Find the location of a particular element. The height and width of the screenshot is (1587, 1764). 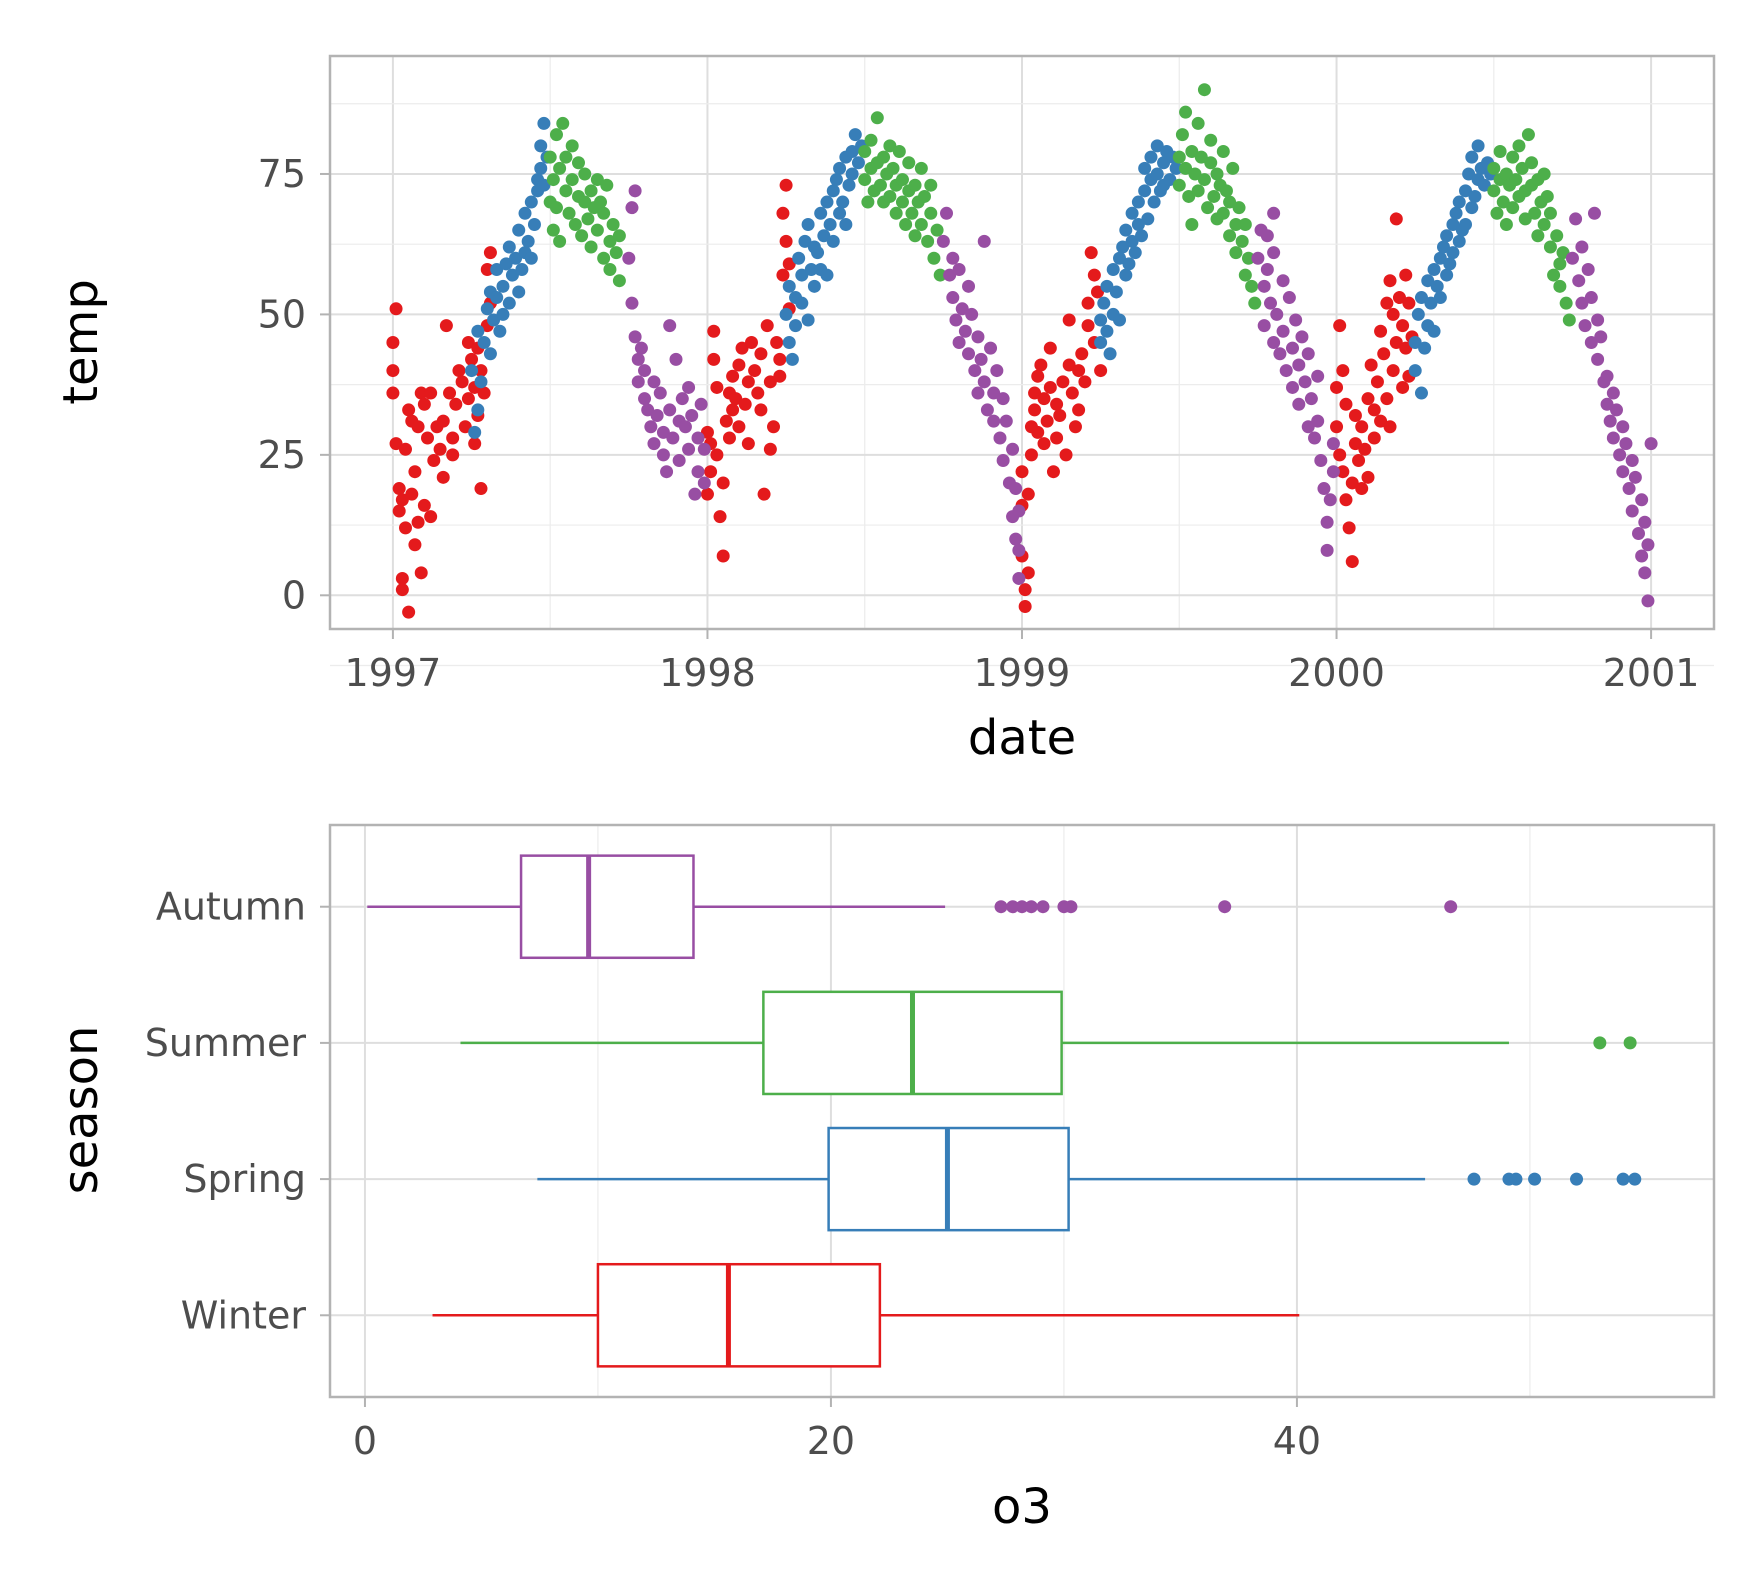

boxplot-summer is located at coordinates (1048, 1043).